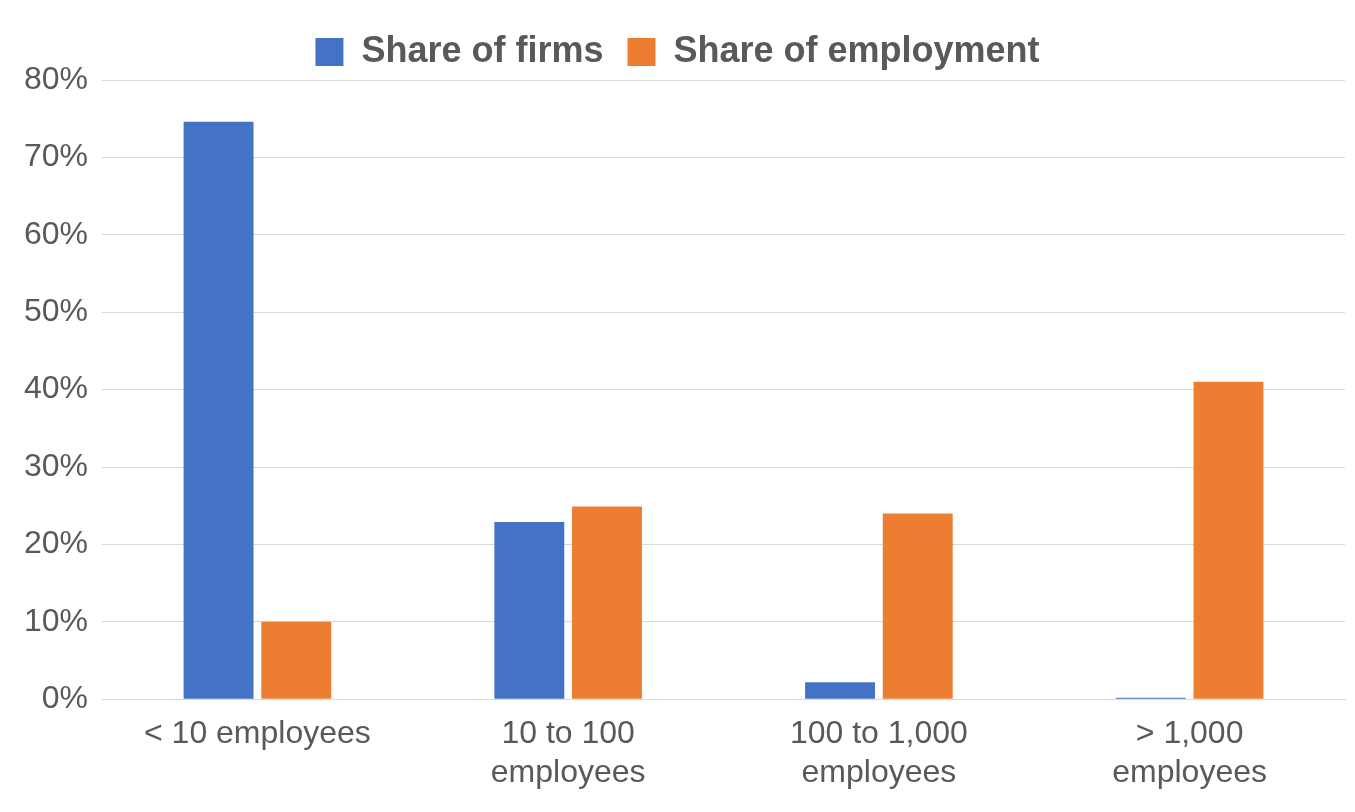 The image size is (1355, 812). What do you see at coordinates (56, 619) in the screenshot?
I see `y-tick-label: 10%` at bounding box center [56, 619].